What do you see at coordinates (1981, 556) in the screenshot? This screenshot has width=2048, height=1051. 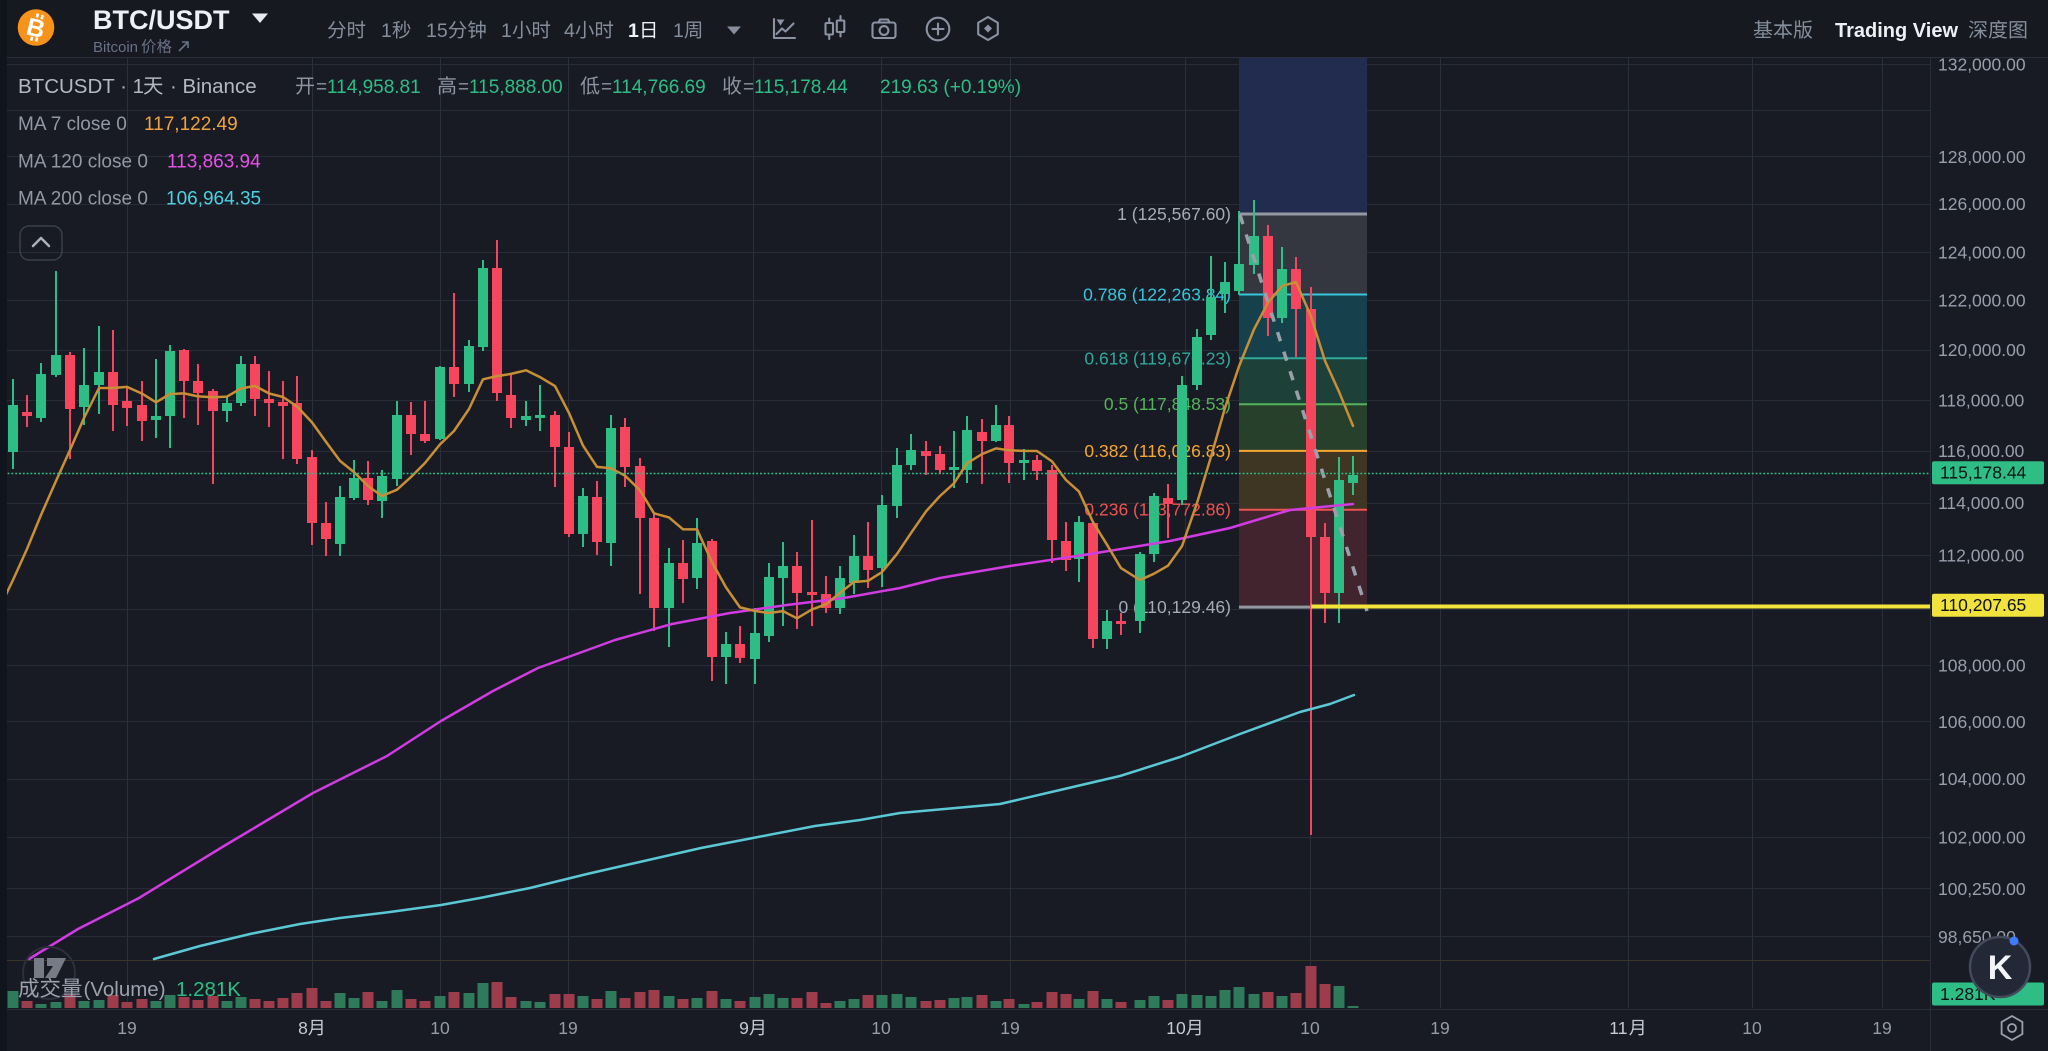 I see `svg-text: 112,000.00` at bounding box center [1981, 556].